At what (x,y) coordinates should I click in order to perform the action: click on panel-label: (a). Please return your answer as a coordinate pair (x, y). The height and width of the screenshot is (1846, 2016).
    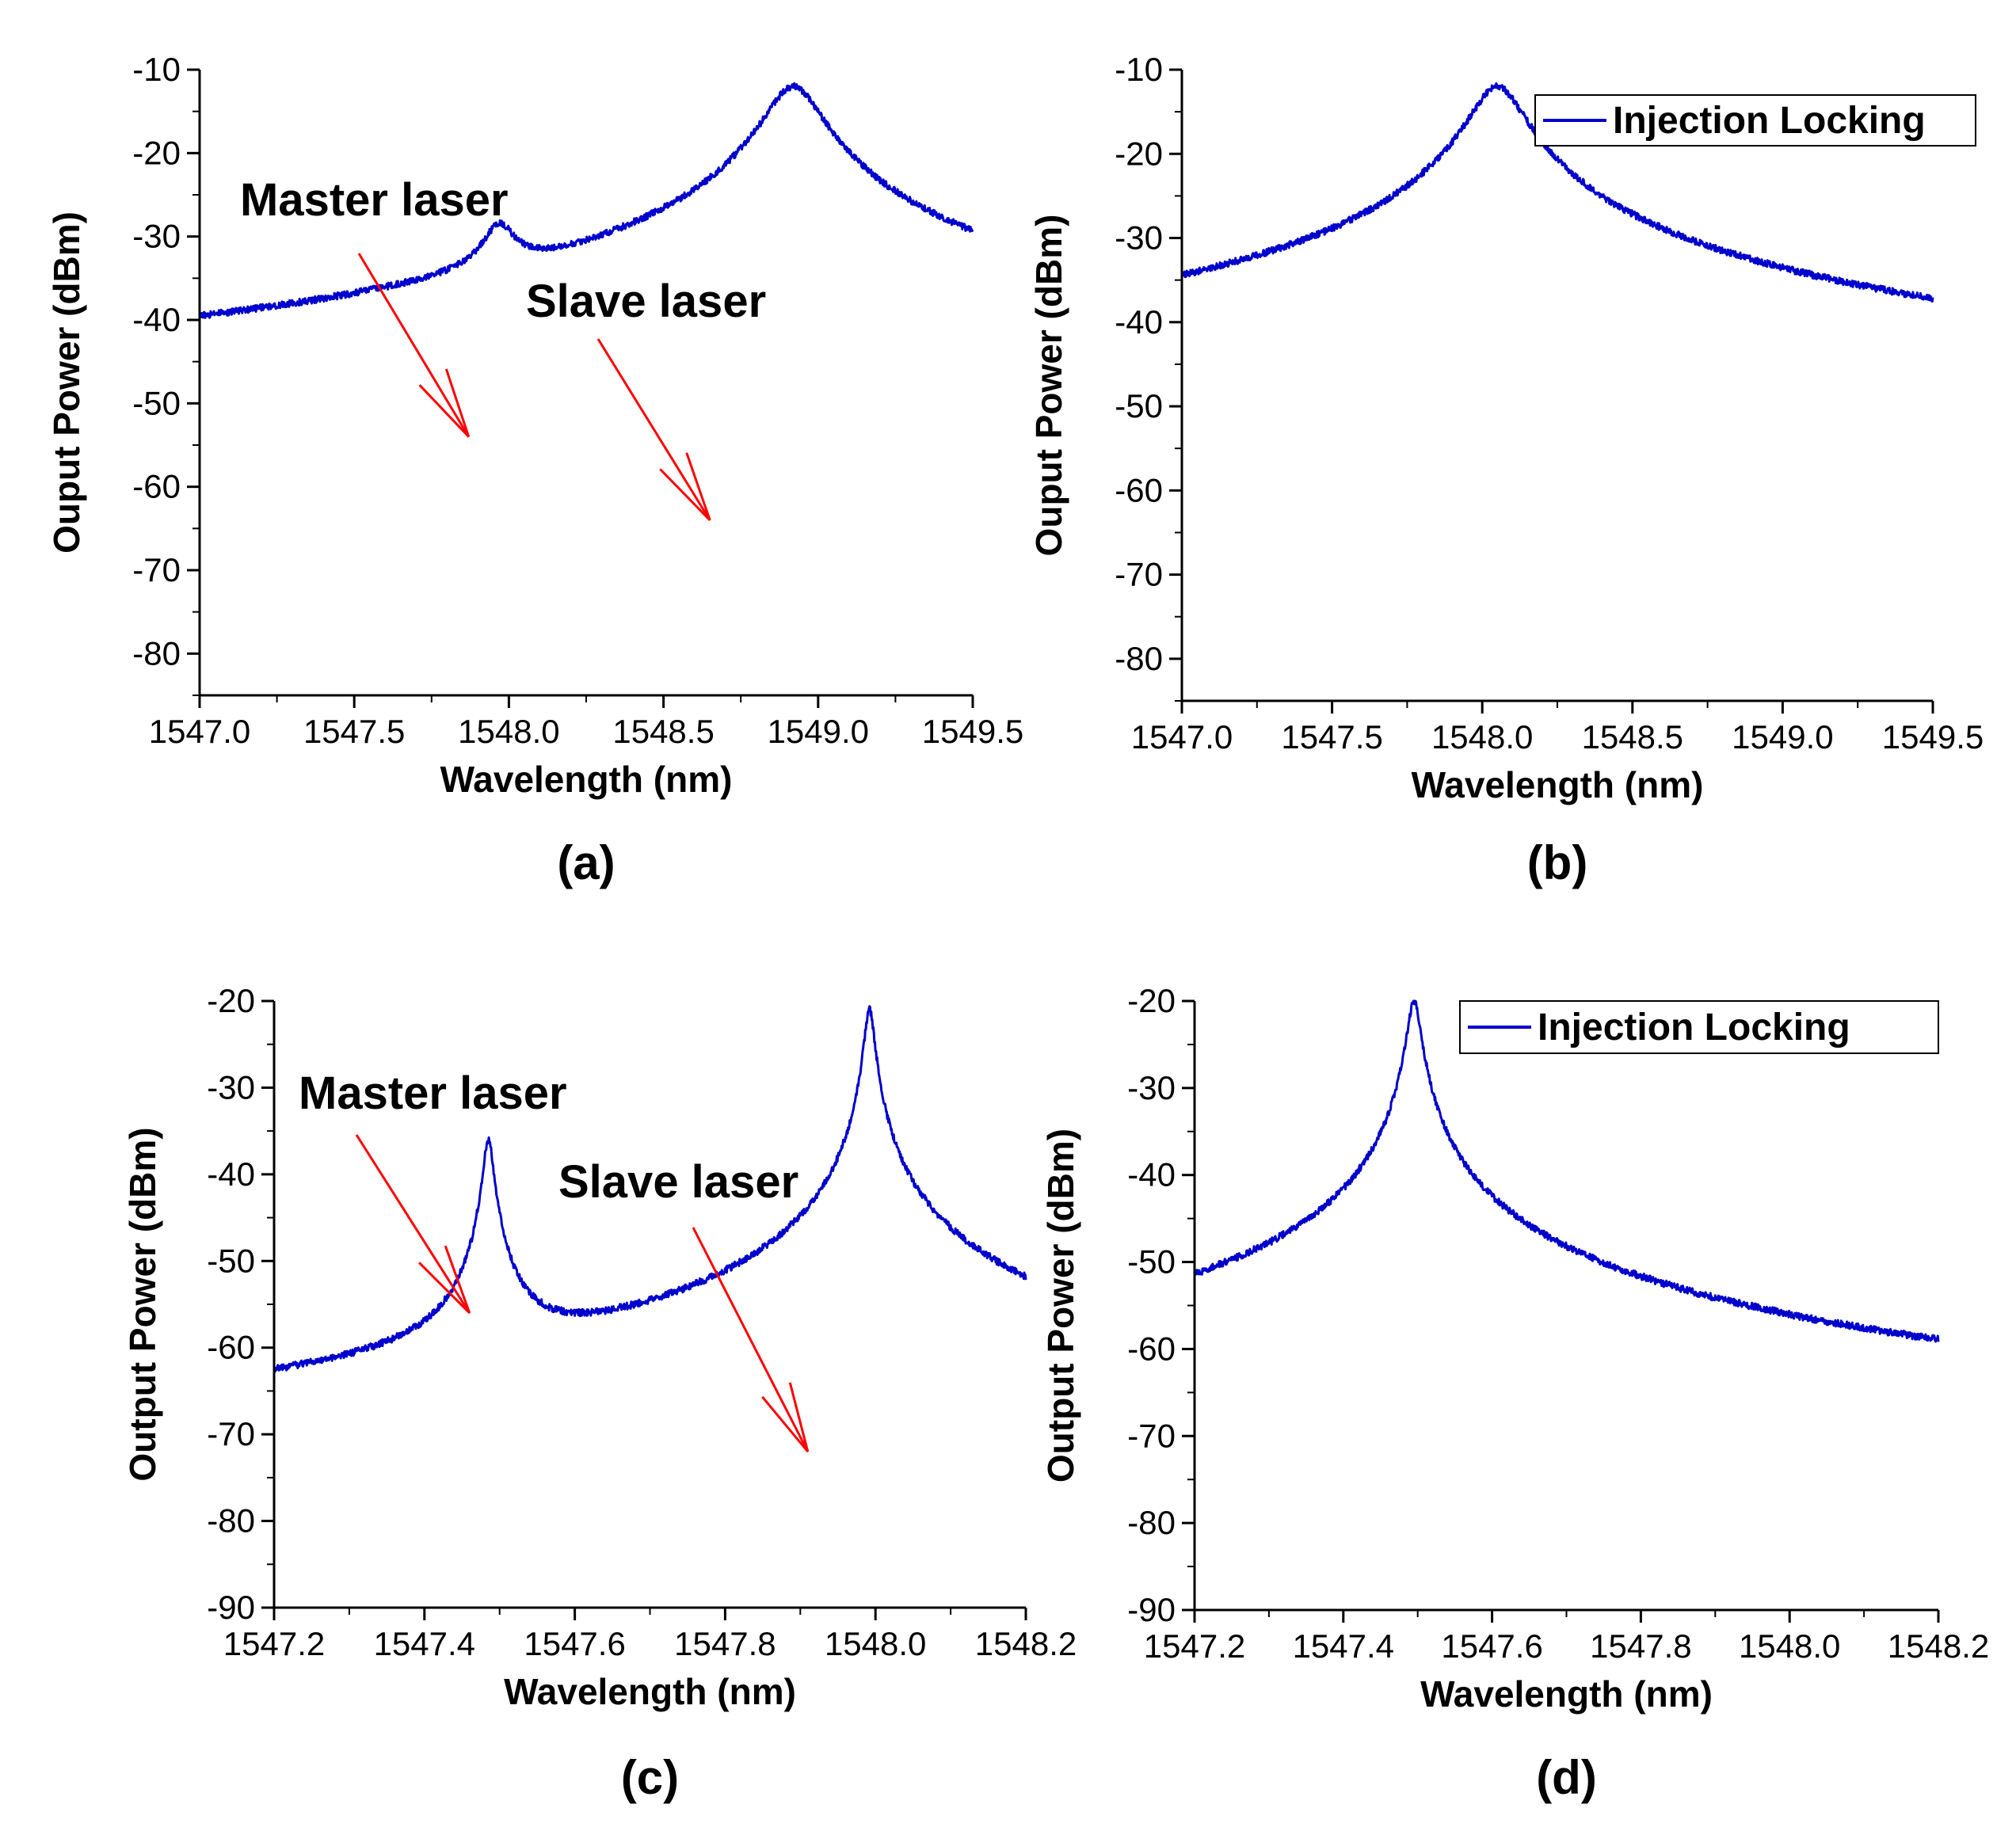
    Looking at the image, I should click on (586, 862).